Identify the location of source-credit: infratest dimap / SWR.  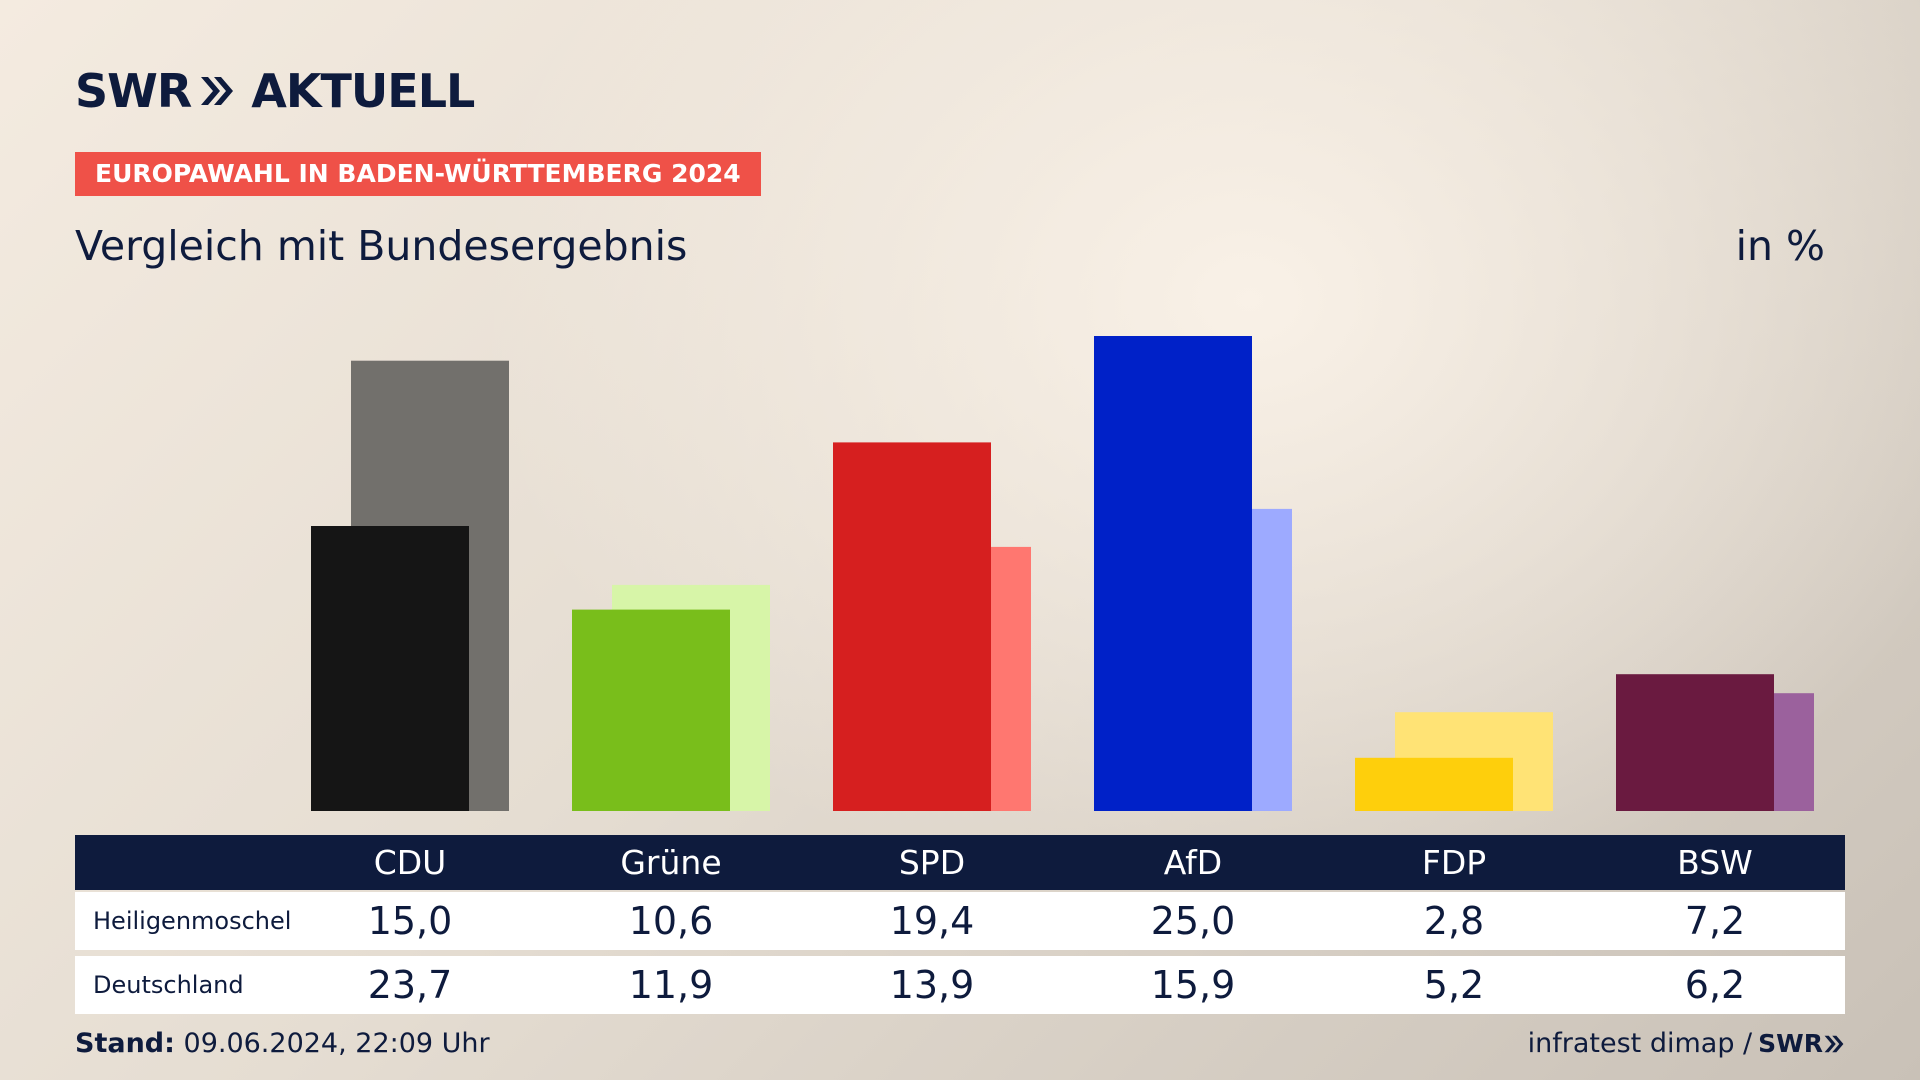
(1686, 1043).